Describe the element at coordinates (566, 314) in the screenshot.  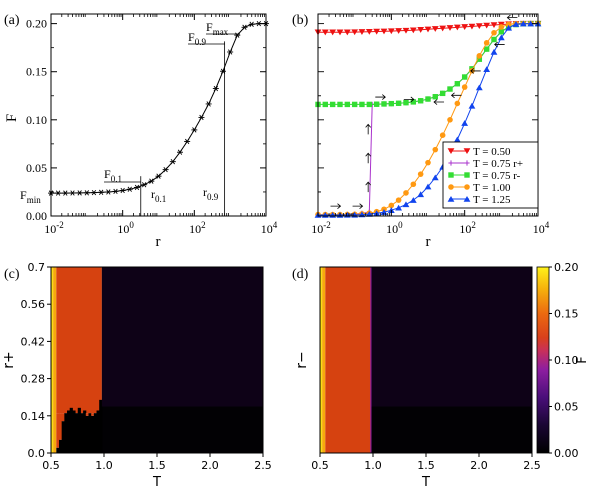
I see `colorbar-tick-label: 0.15` at that location.